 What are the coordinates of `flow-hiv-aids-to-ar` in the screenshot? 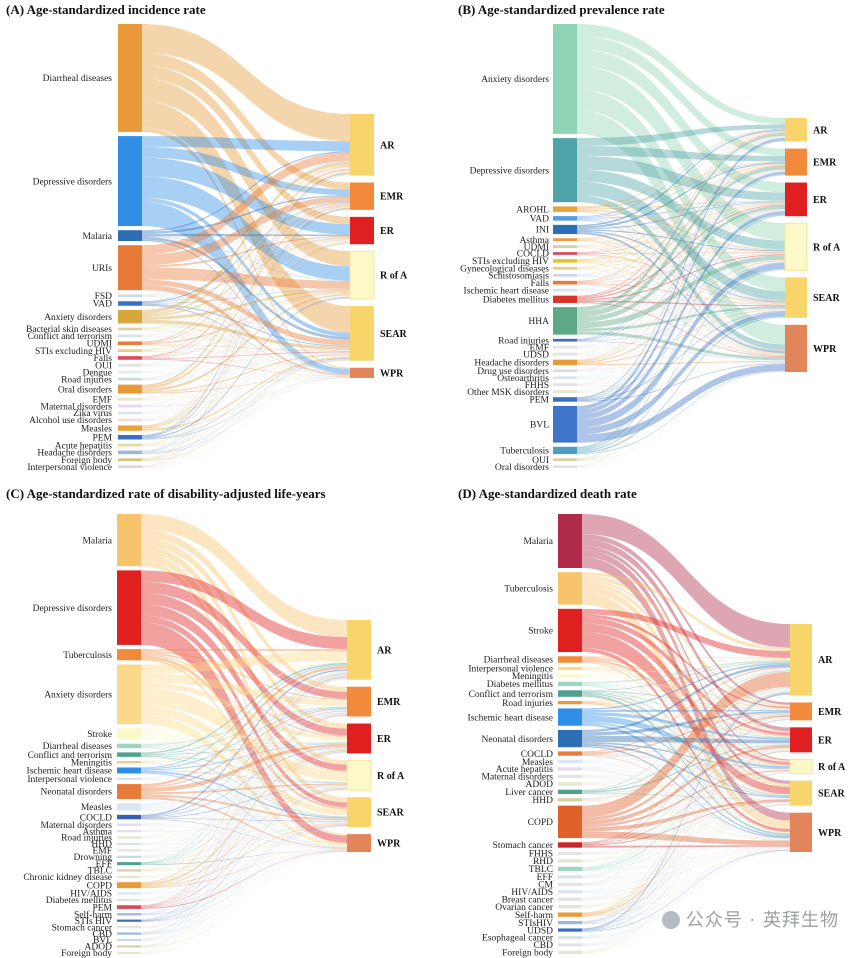 It's located at (244, 784).